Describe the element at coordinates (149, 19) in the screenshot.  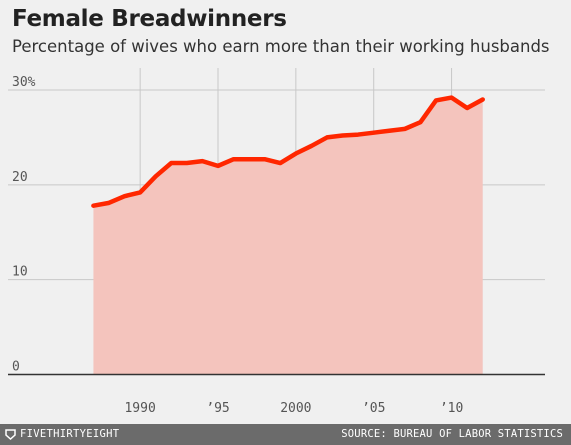
I see `chart-title: Female Breadwinners` at that location.